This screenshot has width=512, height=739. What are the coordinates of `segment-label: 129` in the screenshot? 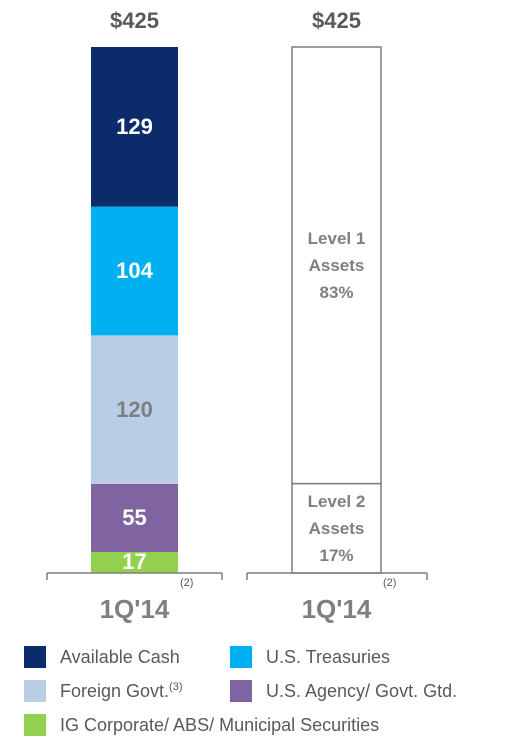 It's located at (134, 126).